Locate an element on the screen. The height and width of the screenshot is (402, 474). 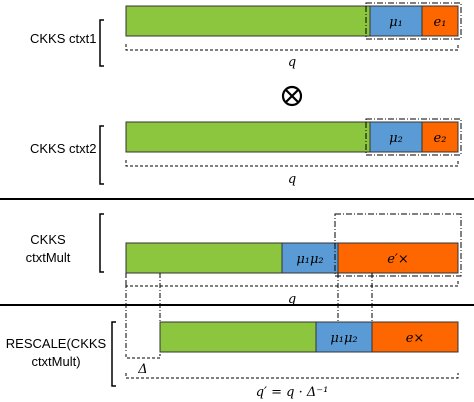
error-outline is located at coordinates (398, 245).